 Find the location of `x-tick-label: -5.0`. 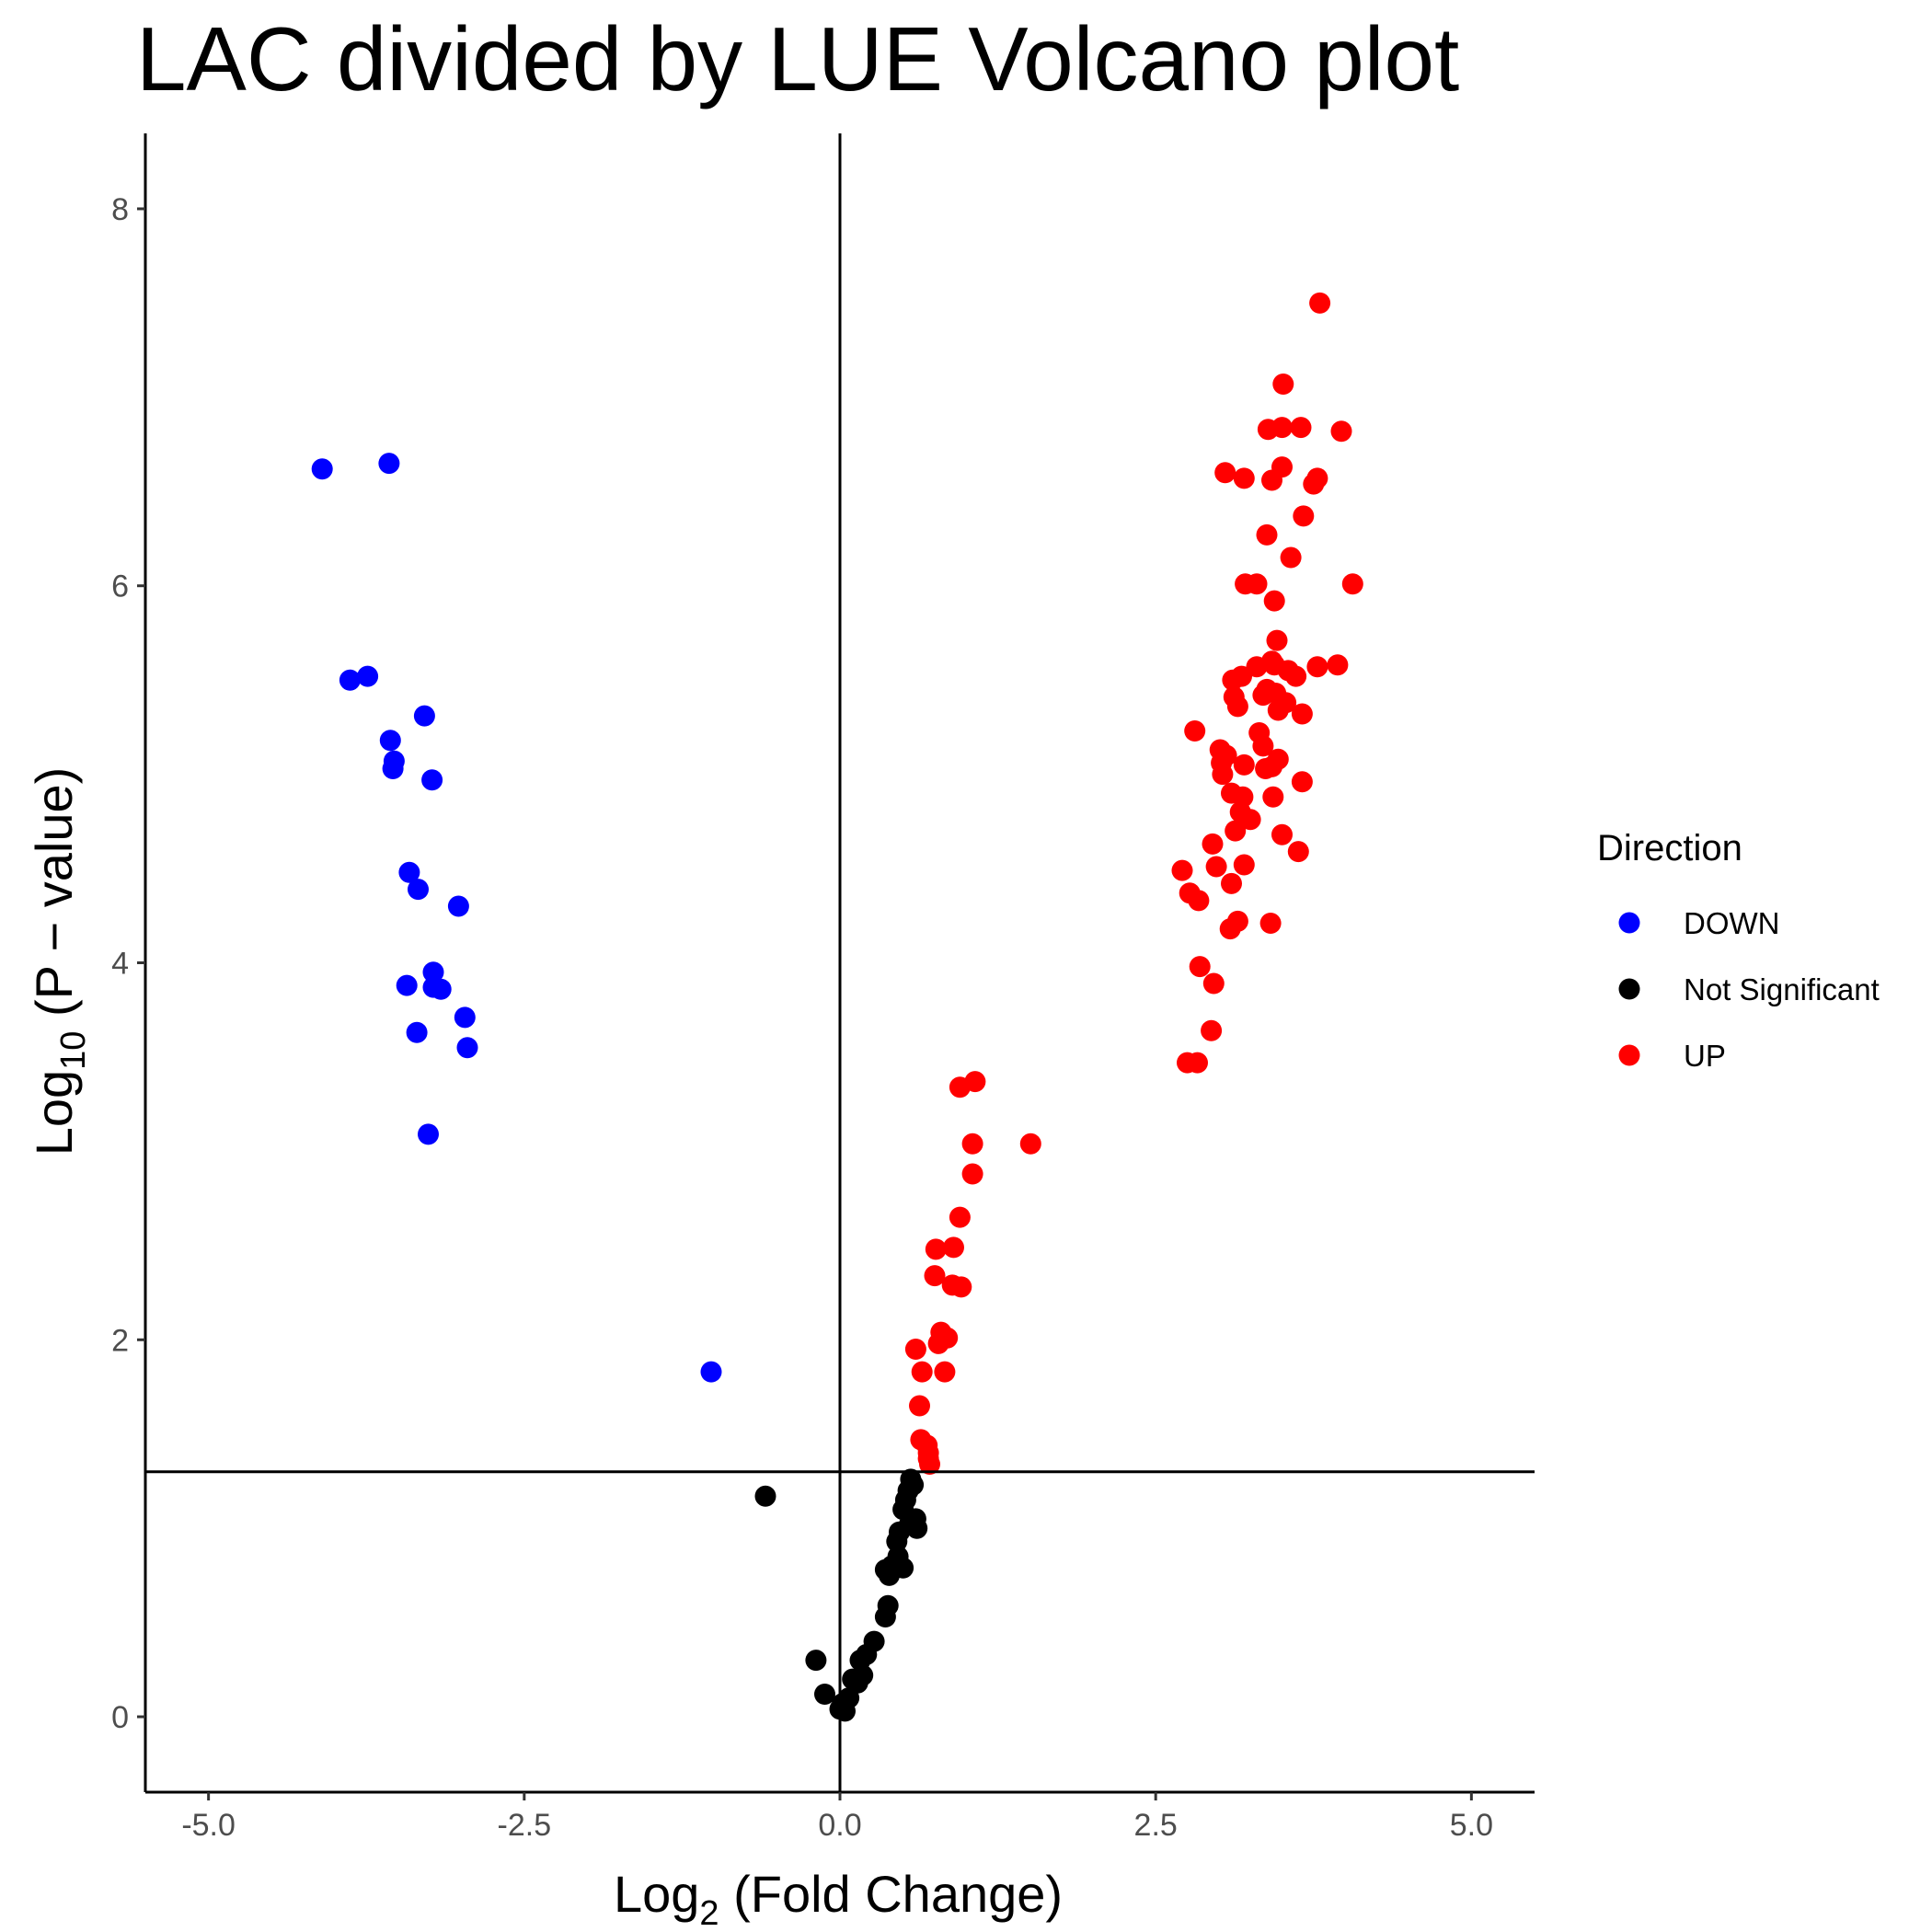

x-tick-label: -5.0 is located at coordinates (208, 1825).